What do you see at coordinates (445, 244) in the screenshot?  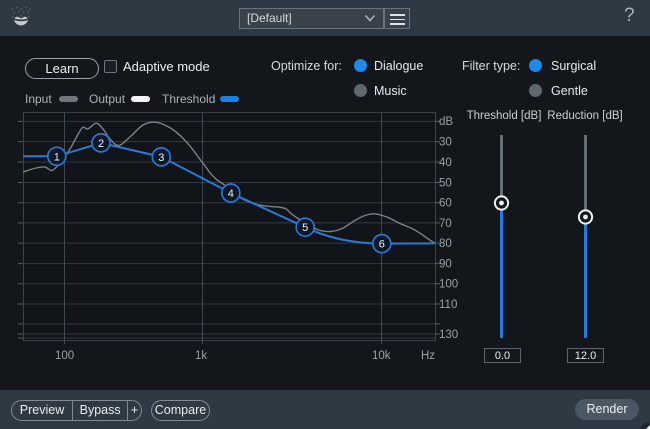 I see `svg-text: 80` at bounding box center [445, 244].